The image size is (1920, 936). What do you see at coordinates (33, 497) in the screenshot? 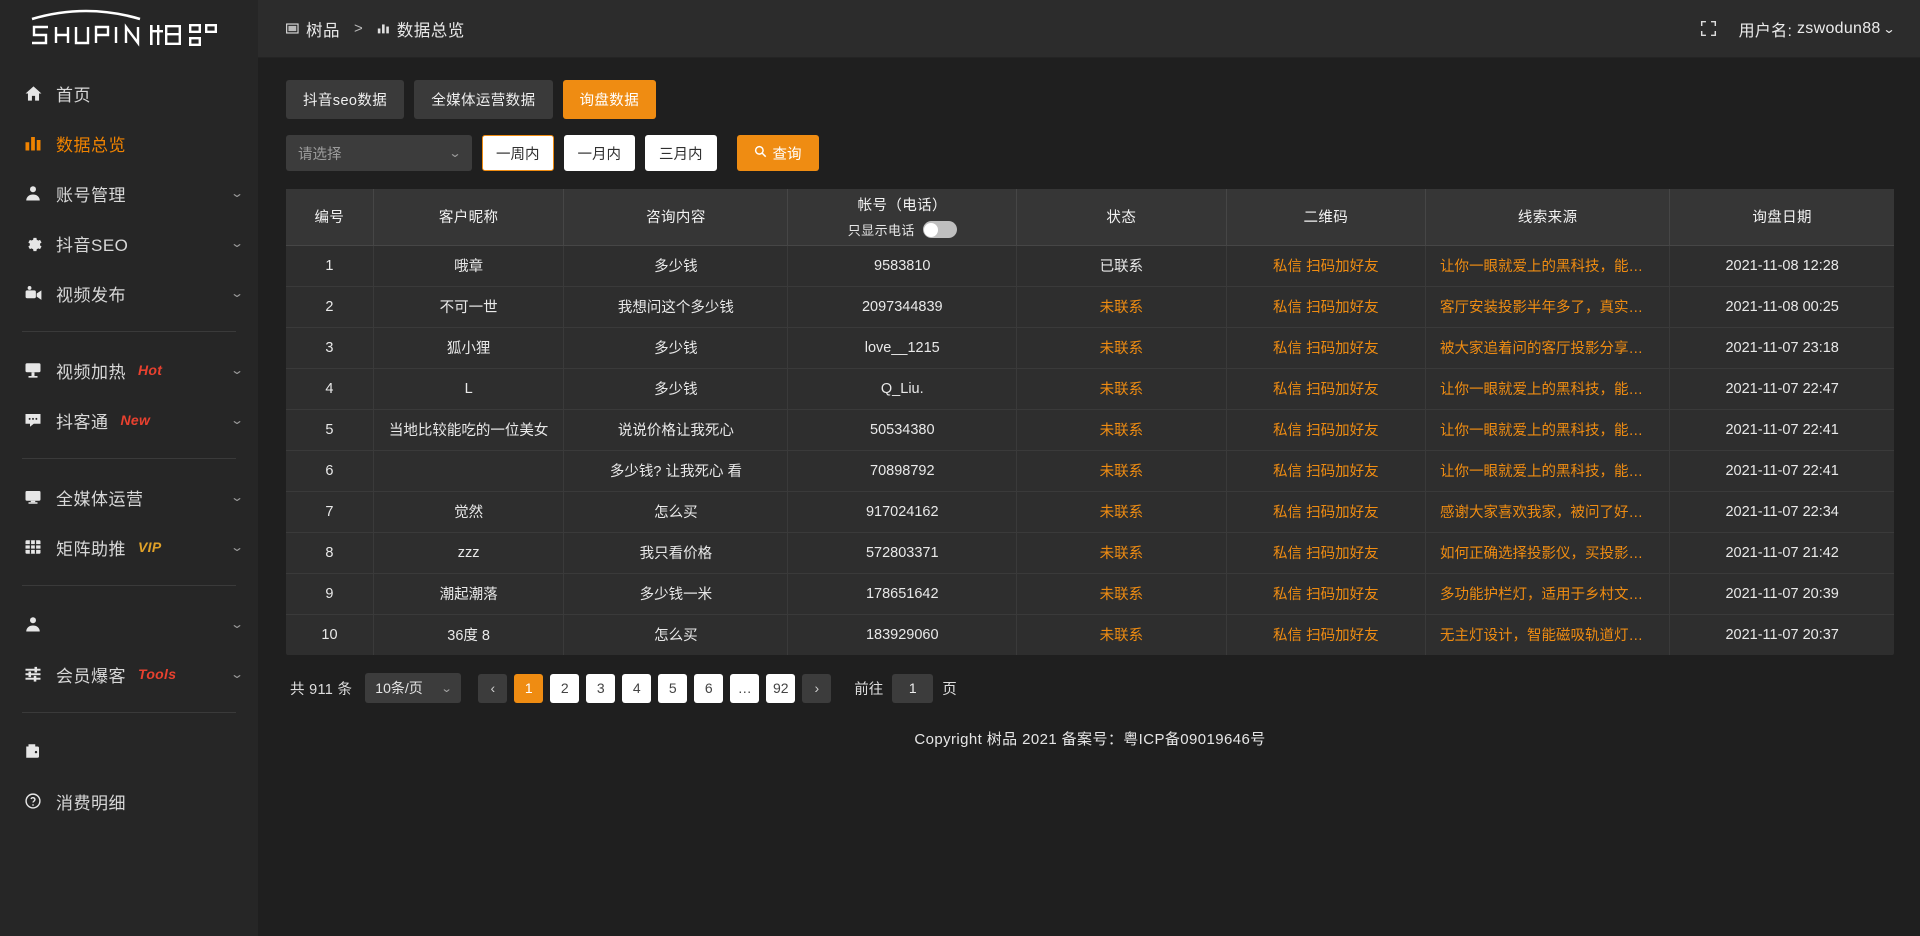
I see `monitor-icon` at bounding box center [33, 497].